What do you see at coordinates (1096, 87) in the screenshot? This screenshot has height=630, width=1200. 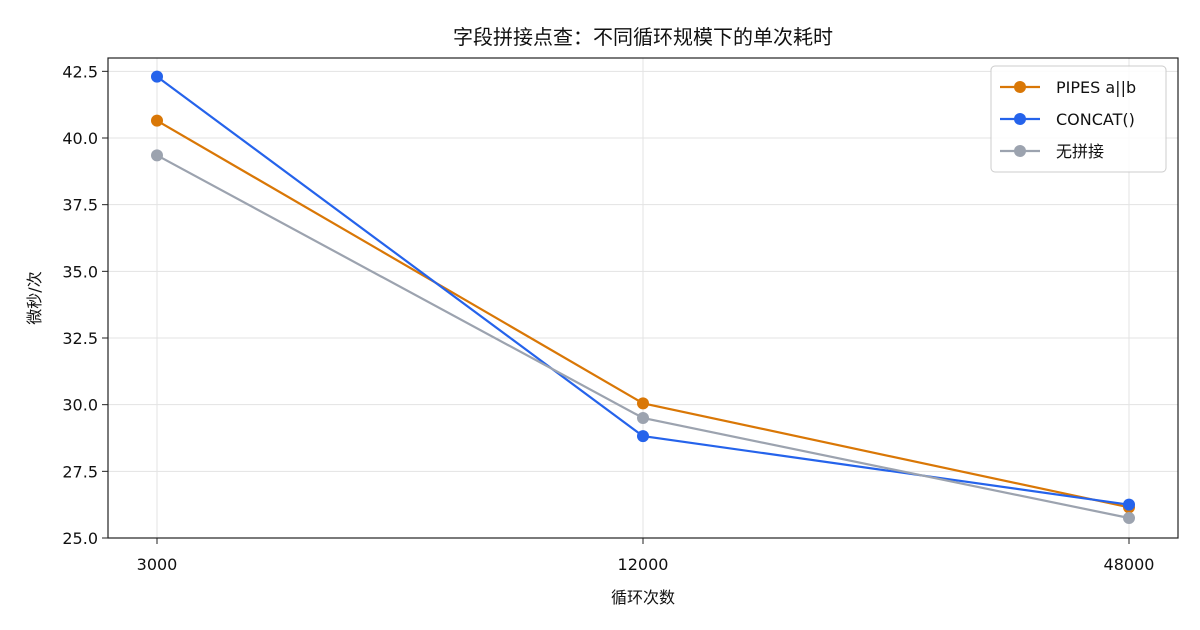 I see `legend-label: PIPES a||b` at bounding box center [1096, 87].